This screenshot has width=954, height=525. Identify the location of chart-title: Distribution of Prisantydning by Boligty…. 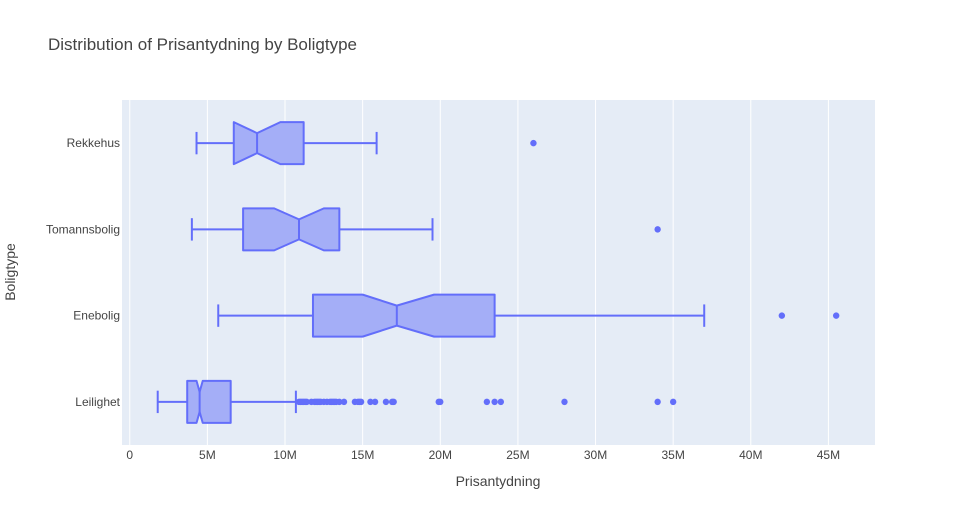
(202, 44).